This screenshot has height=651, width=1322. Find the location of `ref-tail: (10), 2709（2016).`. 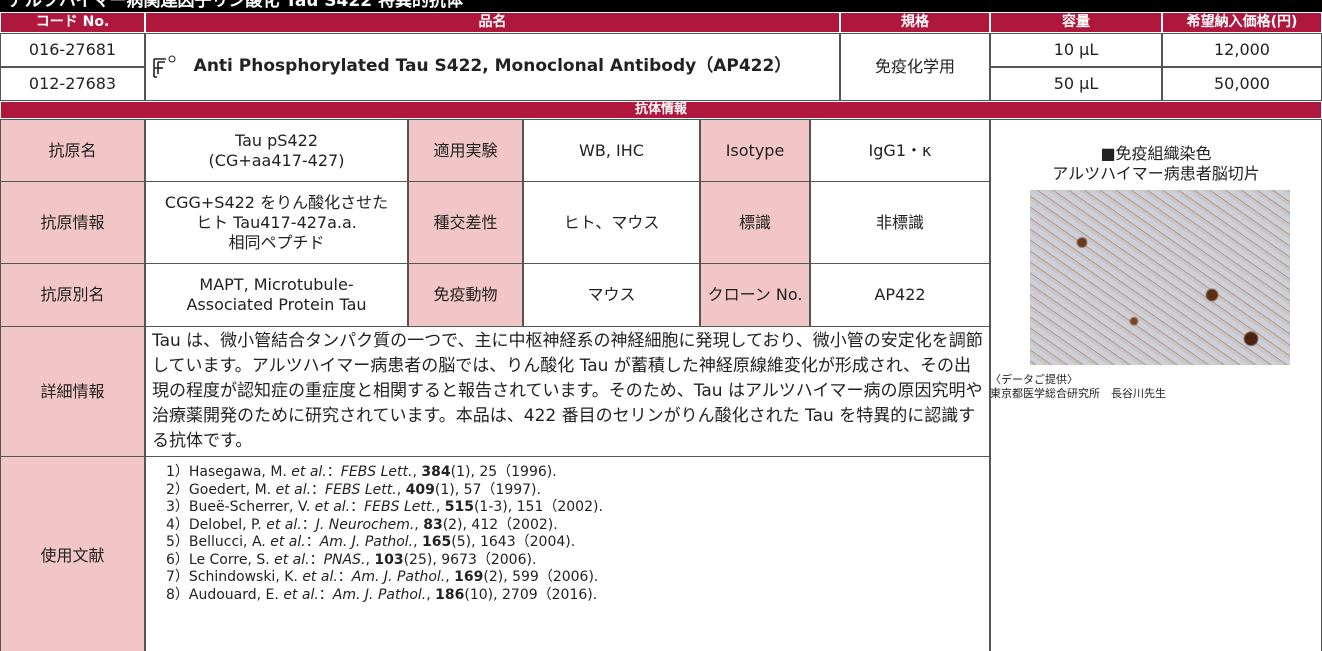

ref-tail: (10), 2709（2016). is located at coordinates (531, 594).